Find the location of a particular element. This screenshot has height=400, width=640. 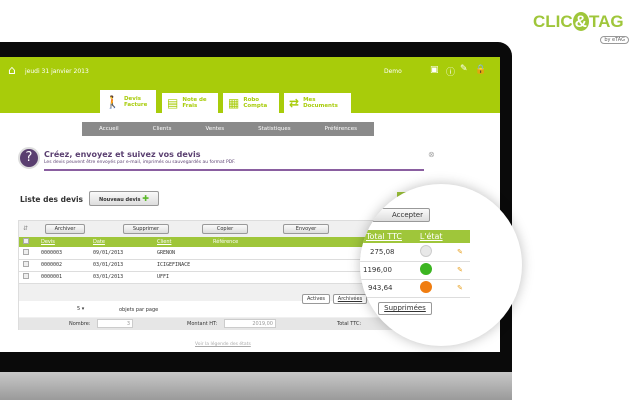

person-icon: 🚶 is located at coordinates (112, 101).